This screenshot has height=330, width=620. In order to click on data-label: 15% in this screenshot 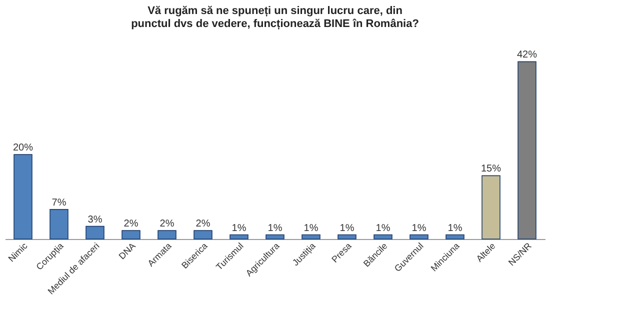, I will do `click(491, 169)`.